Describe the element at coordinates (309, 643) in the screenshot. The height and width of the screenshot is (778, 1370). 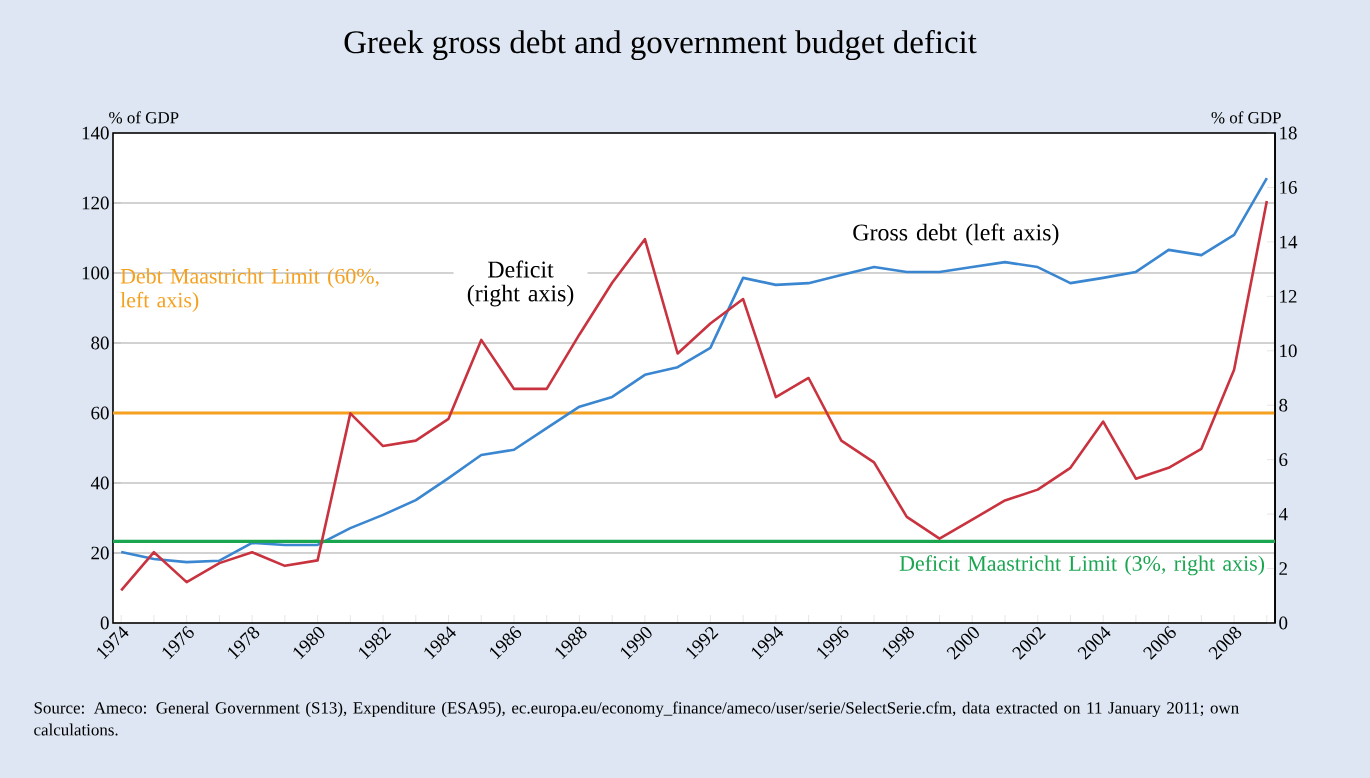
I see `x-tick-label: 1980` at that location.